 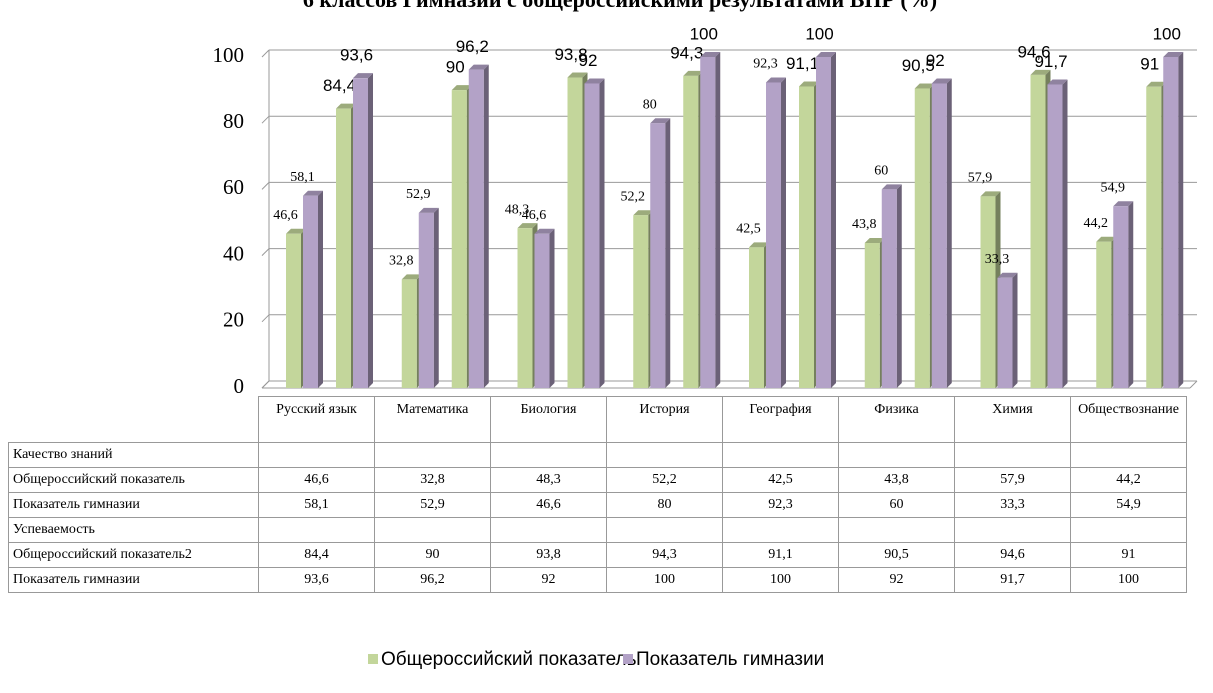 I want to click on data-label: 52,2, so click(x=633, y=196).